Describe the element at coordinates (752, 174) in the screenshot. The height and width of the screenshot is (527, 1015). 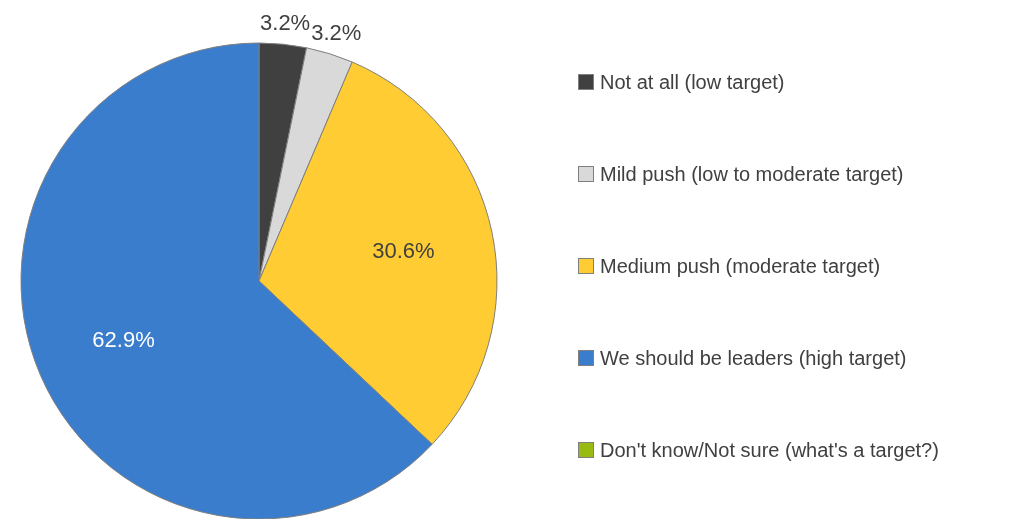
I see `legend-label: Mild push (low to moderate target)` at that location.